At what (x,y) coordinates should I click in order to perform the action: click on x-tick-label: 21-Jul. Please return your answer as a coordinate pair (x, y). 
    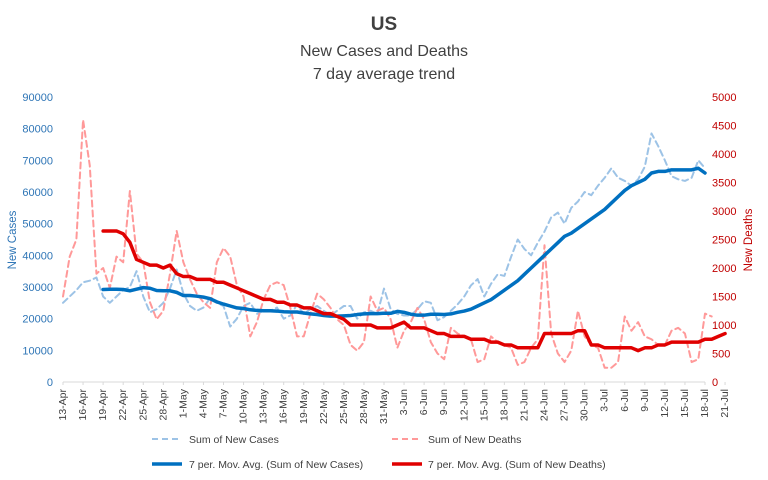
    Looking at the image, I should click on (725, 403).